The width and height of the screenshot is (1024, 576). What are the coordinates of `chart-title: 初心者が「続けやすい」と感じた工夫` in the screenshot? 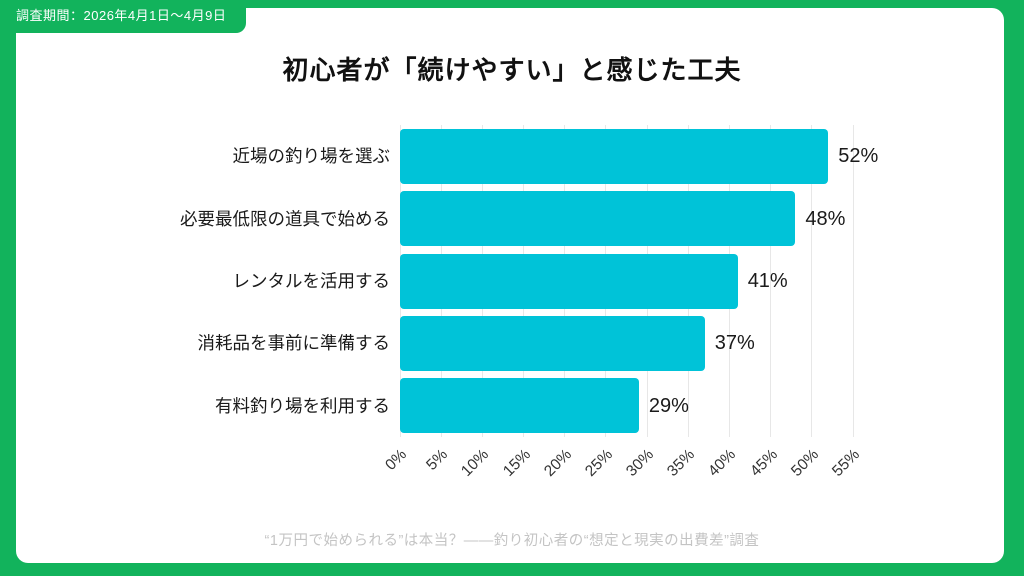 It's located at (512, 70).